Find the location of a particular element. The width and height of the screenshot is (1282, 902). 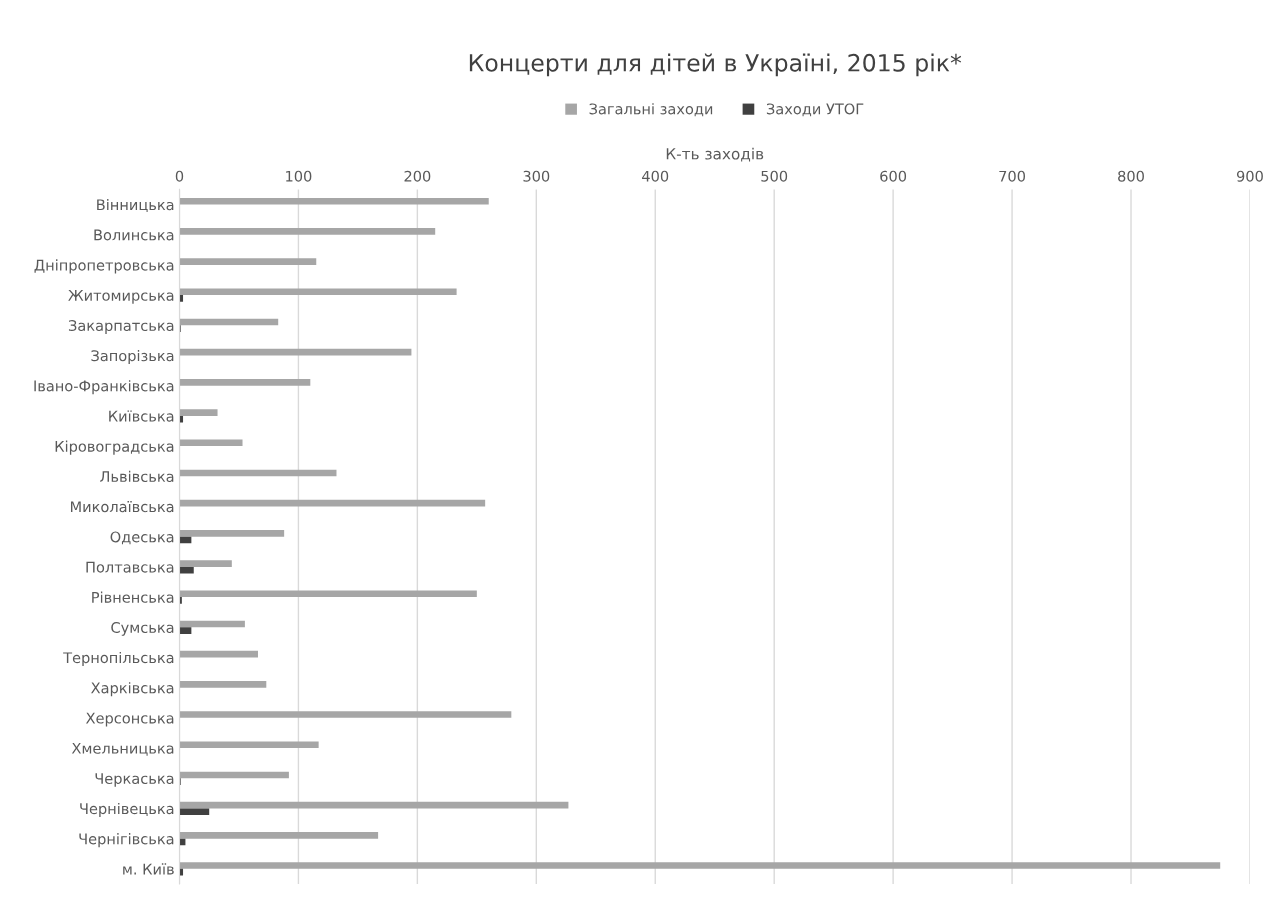

y-tick-label: Закарпатська is located at coordinates (121, 327).